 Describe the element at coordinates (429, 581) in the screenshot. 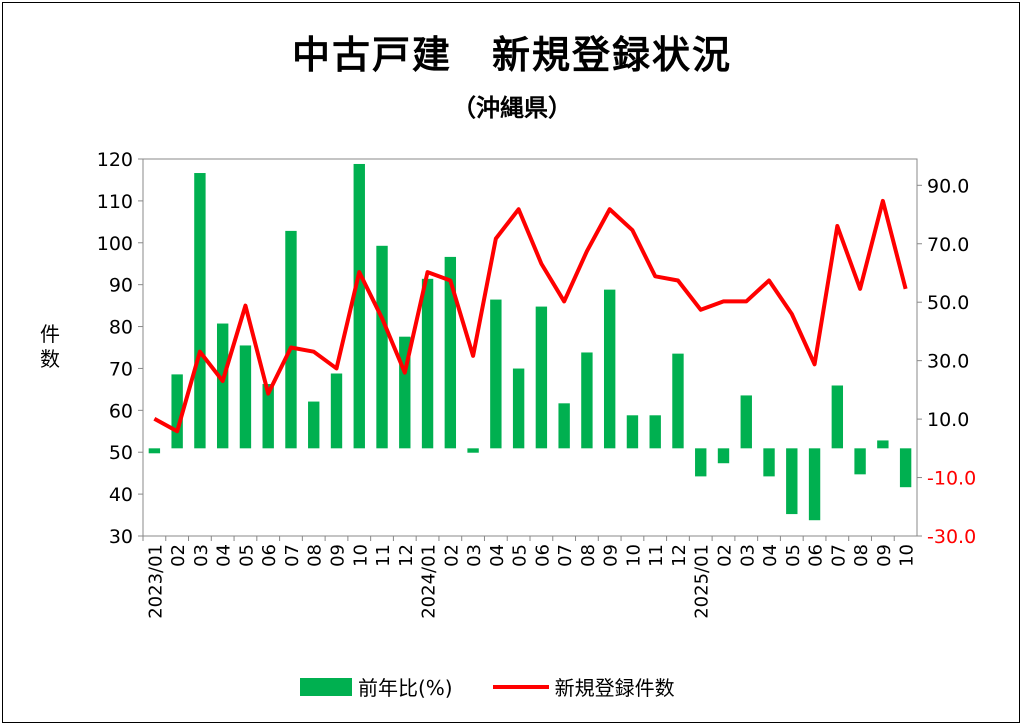

I see `x-tick-label: 2024/01` at that location.